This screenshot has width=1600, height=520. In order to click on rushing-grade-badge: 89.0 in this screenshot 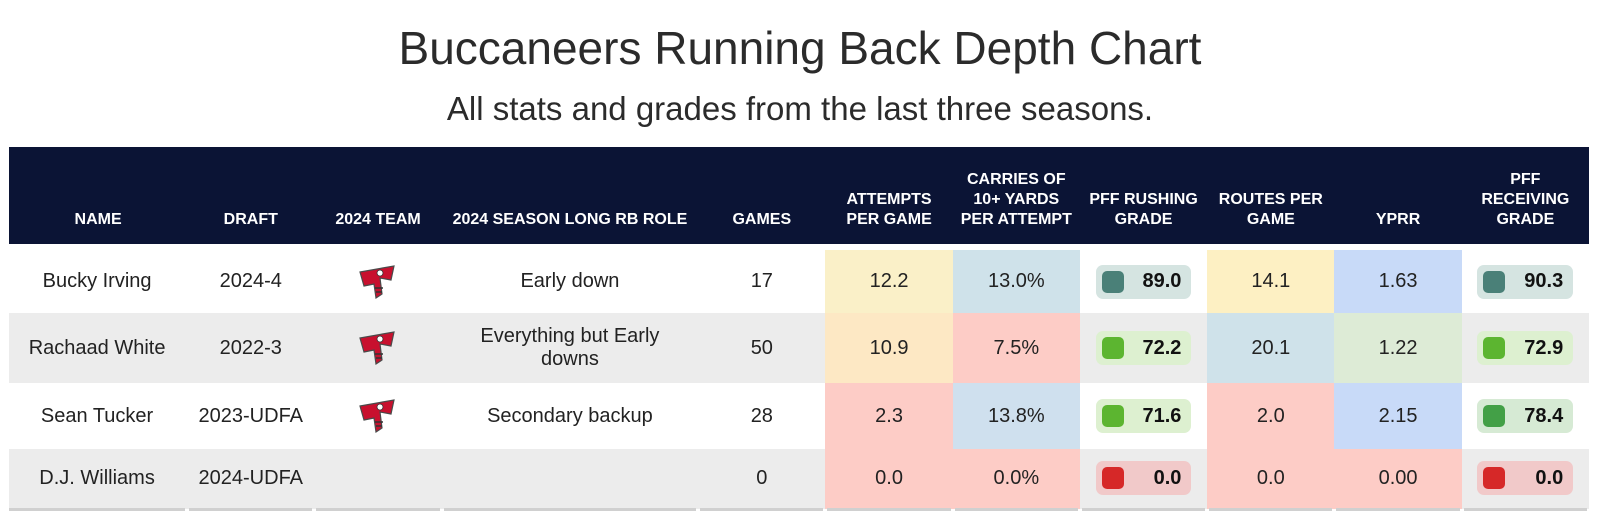, I will do `click(1143, 281)`.